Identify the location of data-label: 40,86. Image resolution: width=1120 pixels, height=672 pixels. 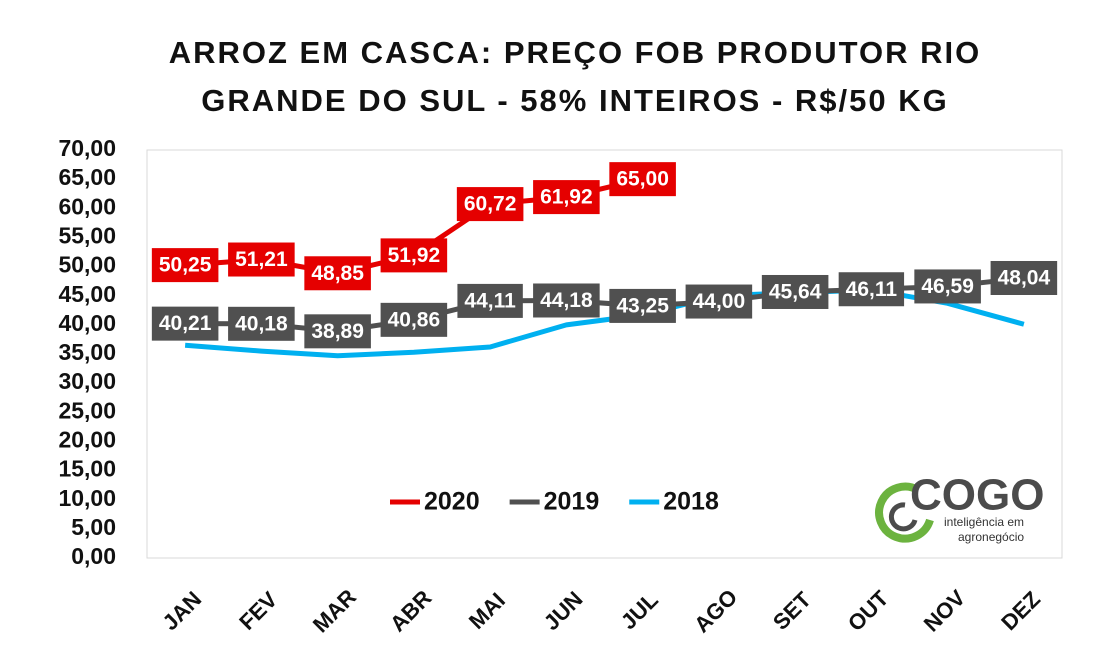
(414, 319).